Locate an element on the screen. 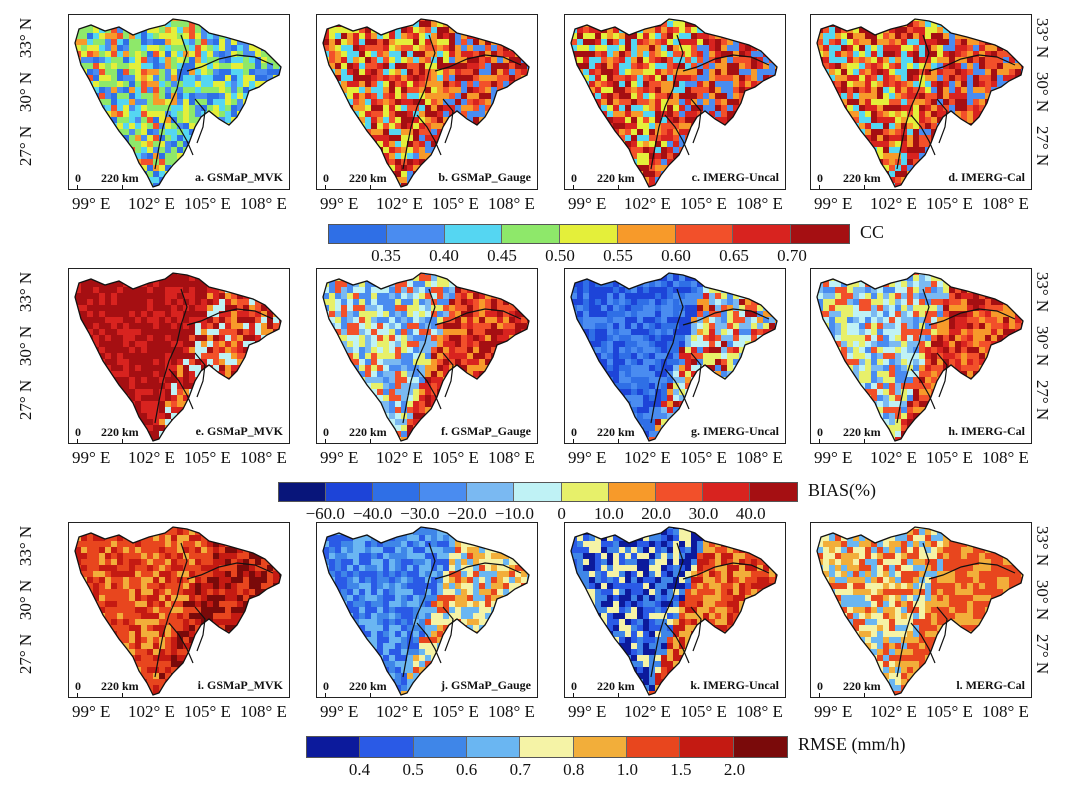  panel-label: b. GSMaP_Gauge is located at coordinates (484, 177).